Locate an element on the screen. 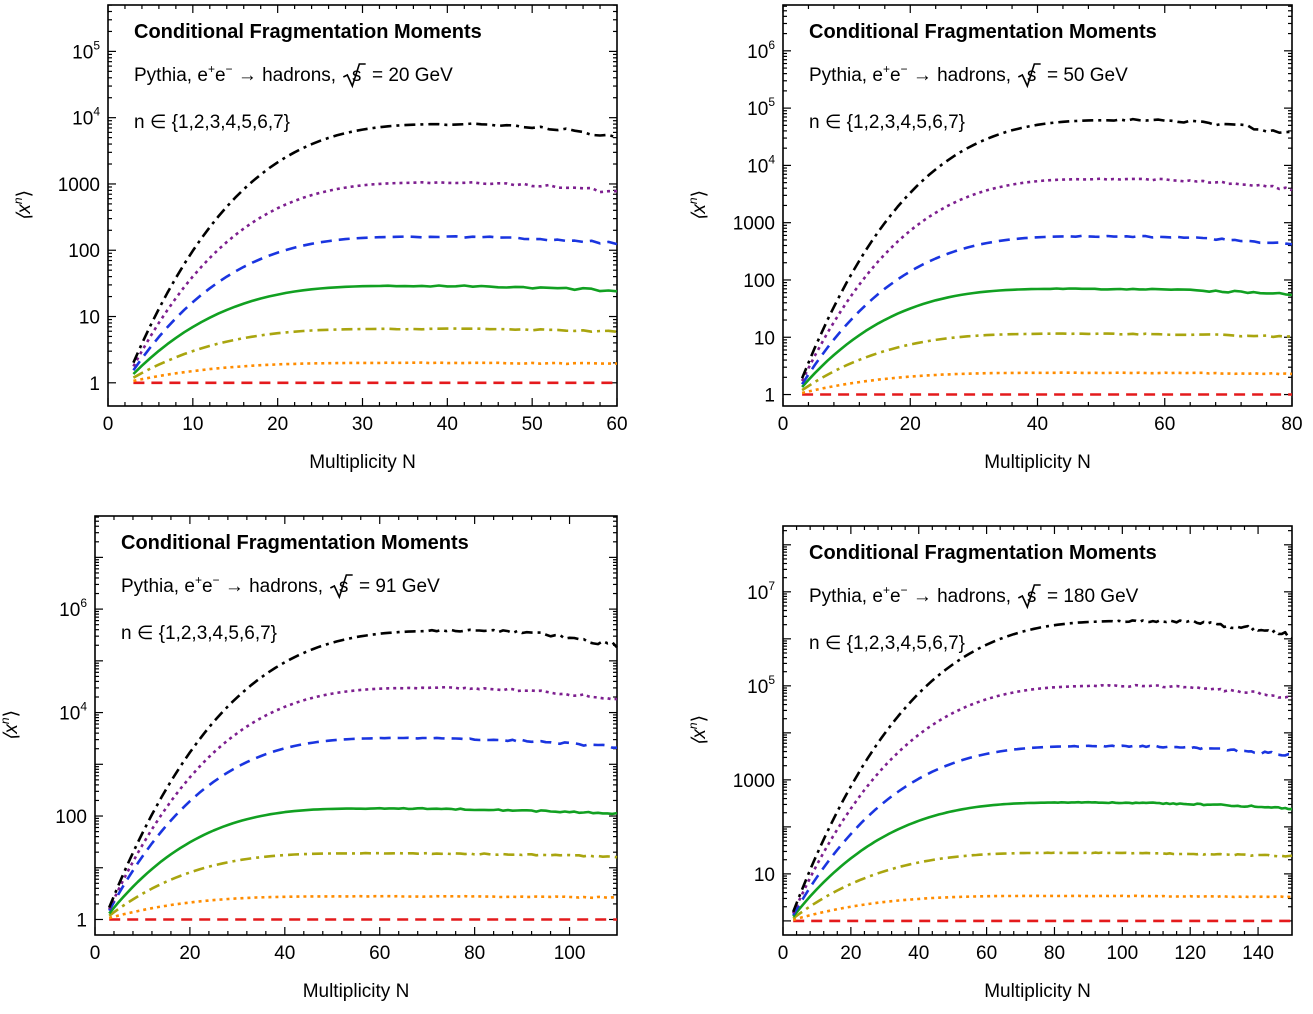 The width and height of the screenshot is (1313, 1014). x-tick-label: 10 is located at coordinates (192, 424).